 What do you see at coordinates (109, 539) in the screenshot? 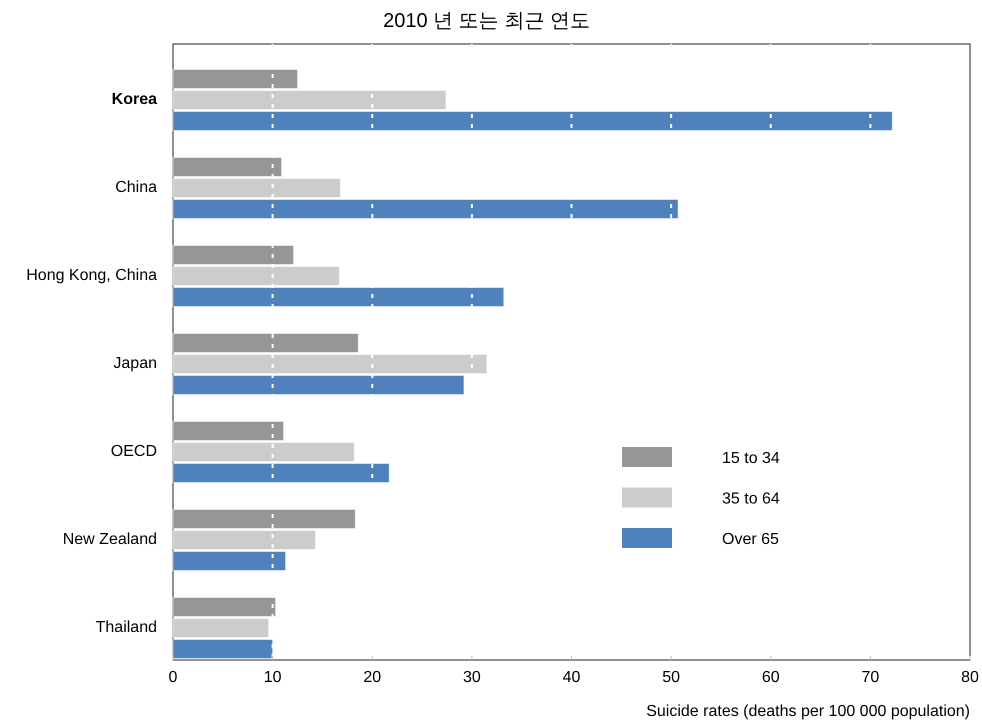
I see `y-tick-label: New Zealand` at bounding box center [109, 539].